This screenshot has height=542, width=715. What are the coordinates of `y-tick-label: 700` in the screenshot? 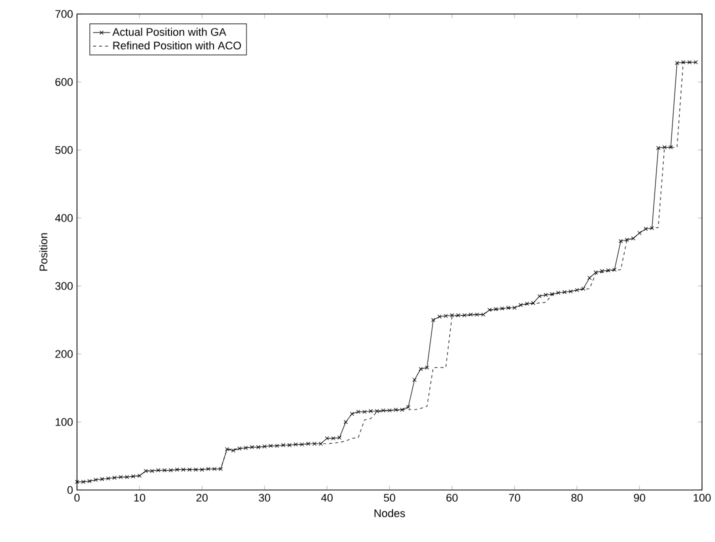 It's located at (64, 14).